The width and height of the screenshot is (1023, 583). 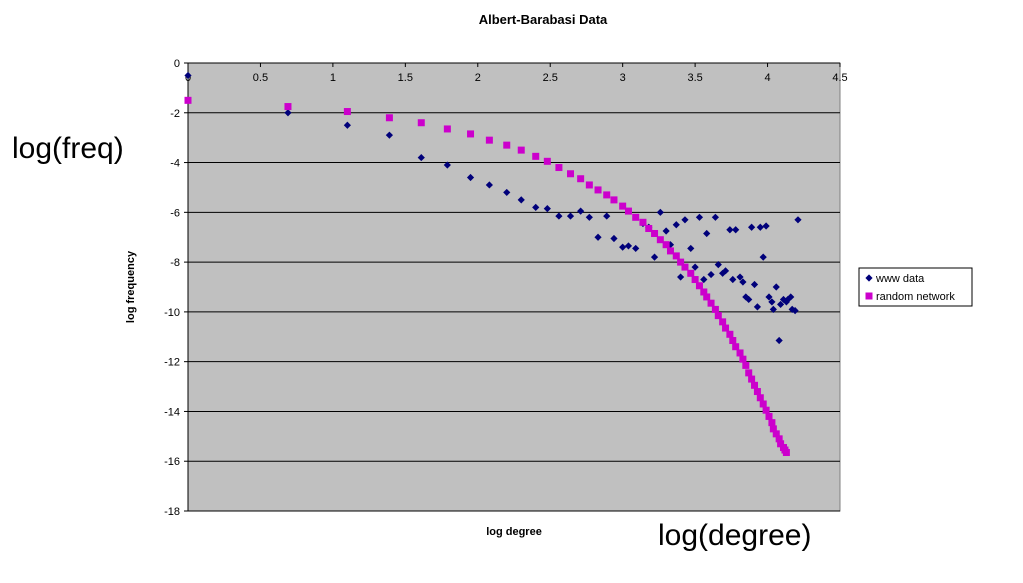 I want to click on y-tick-label-3: -6, so click(x=175, y=213).